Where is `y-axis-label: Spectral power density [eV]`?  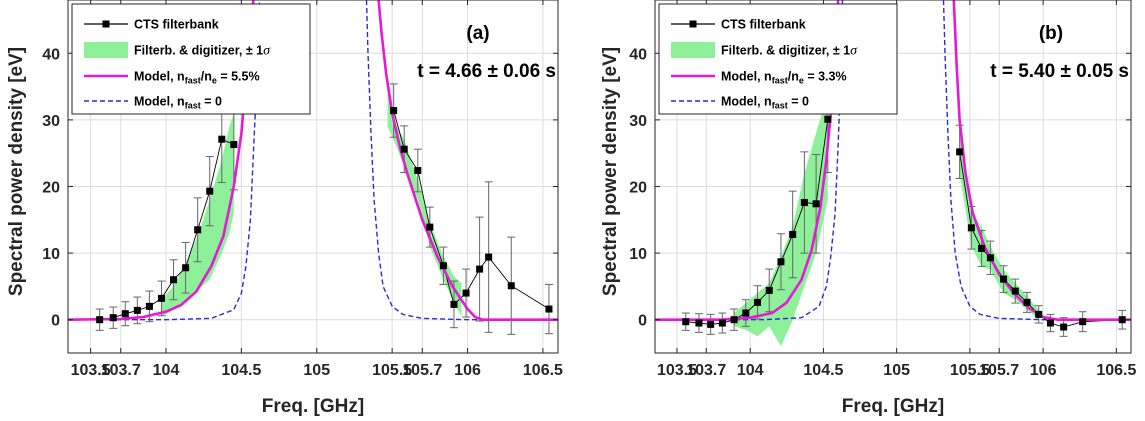
y-axis-label: Spectral power density [eV] is located at coordinates (610, 171).